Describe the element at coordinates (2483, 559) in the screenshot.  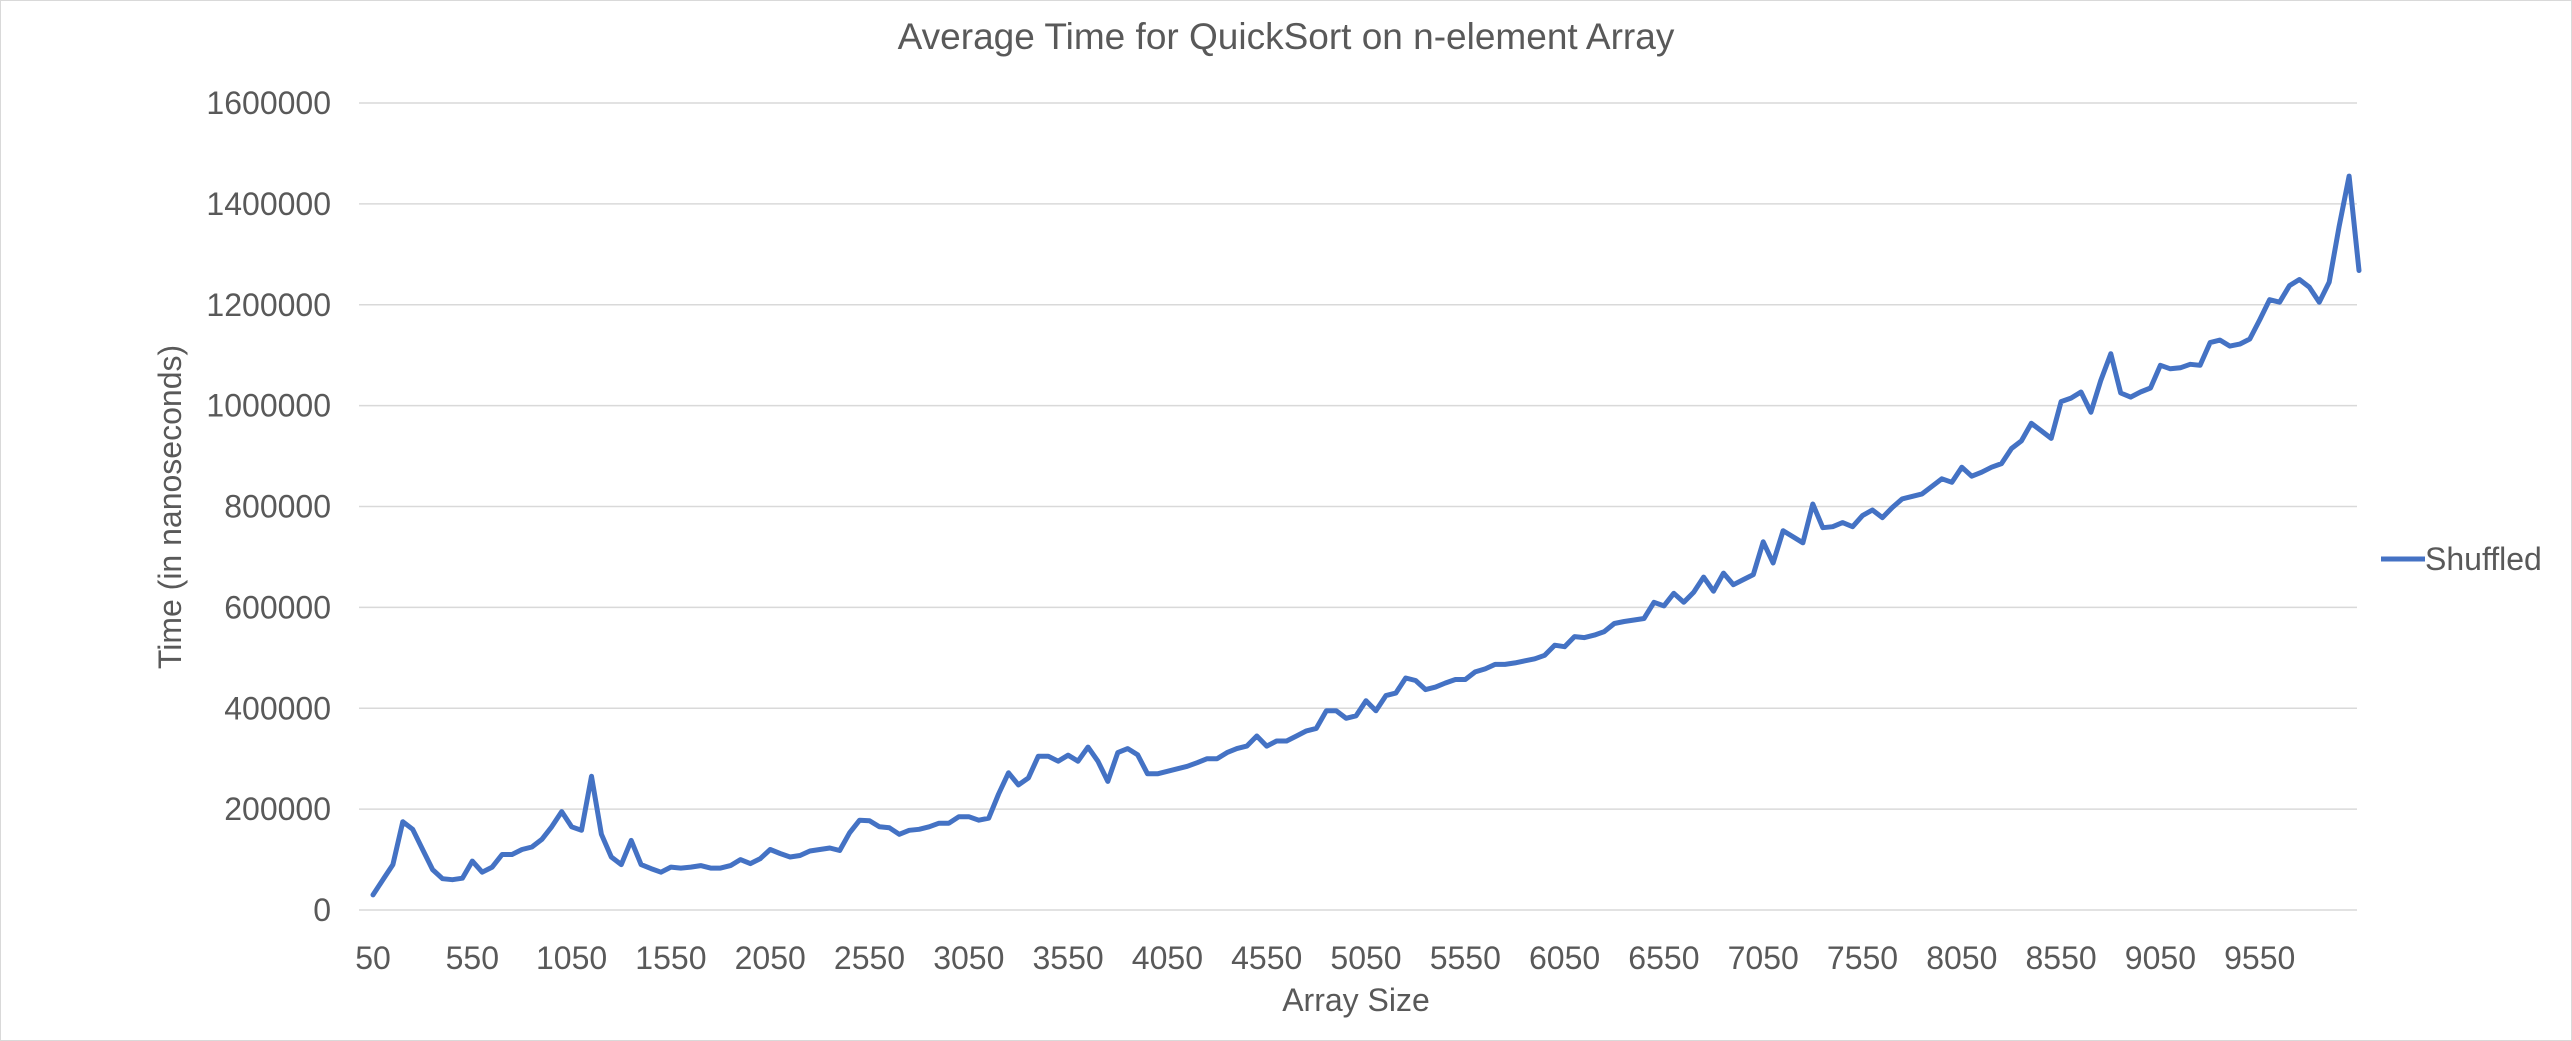
I see `legend-label-shuffled: Shuffled` at that location.